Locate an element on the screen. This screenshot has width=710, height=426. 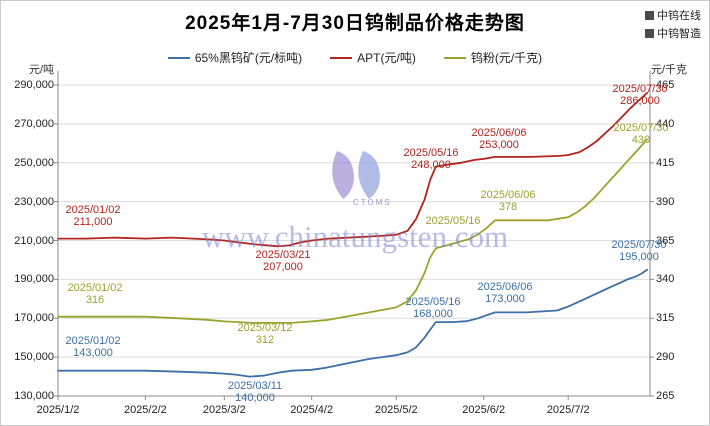
y-axis-label-left: 170,000 is located at coordinates (34, 318).